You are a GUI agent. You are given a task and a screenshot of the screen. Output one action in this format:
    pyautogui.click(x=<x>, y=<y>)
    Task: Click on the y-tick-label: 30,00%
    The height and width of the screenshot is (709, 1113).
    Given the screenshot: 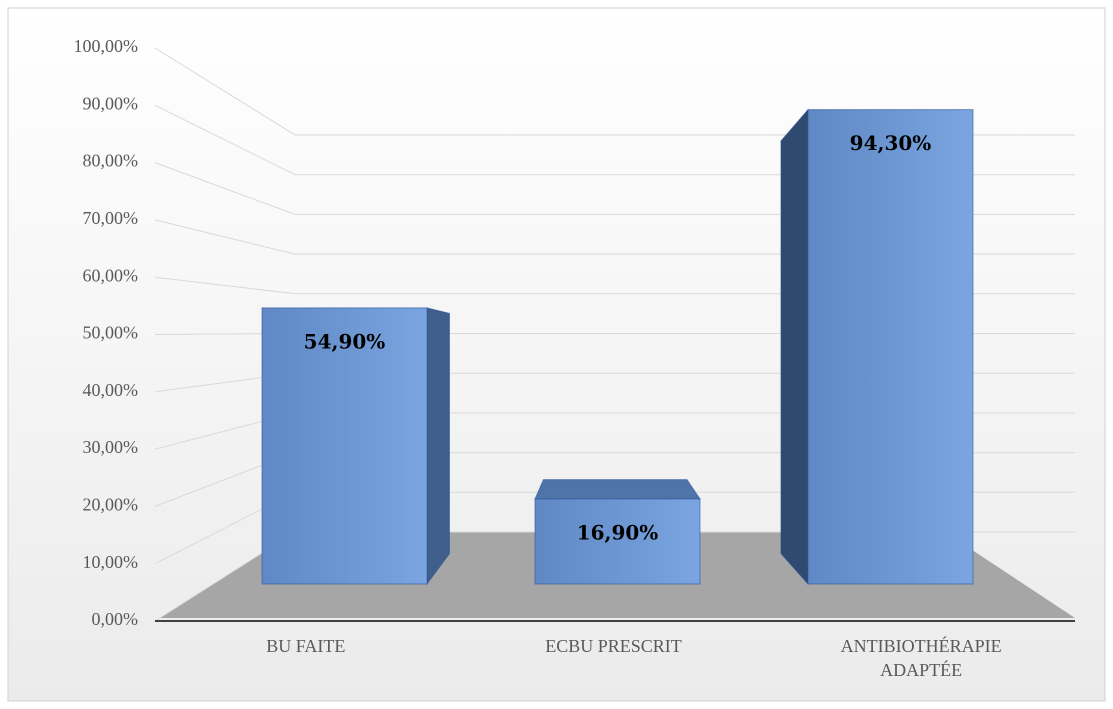 What is the action you would take?
    pyautogui.click(x=111, y=447)
    